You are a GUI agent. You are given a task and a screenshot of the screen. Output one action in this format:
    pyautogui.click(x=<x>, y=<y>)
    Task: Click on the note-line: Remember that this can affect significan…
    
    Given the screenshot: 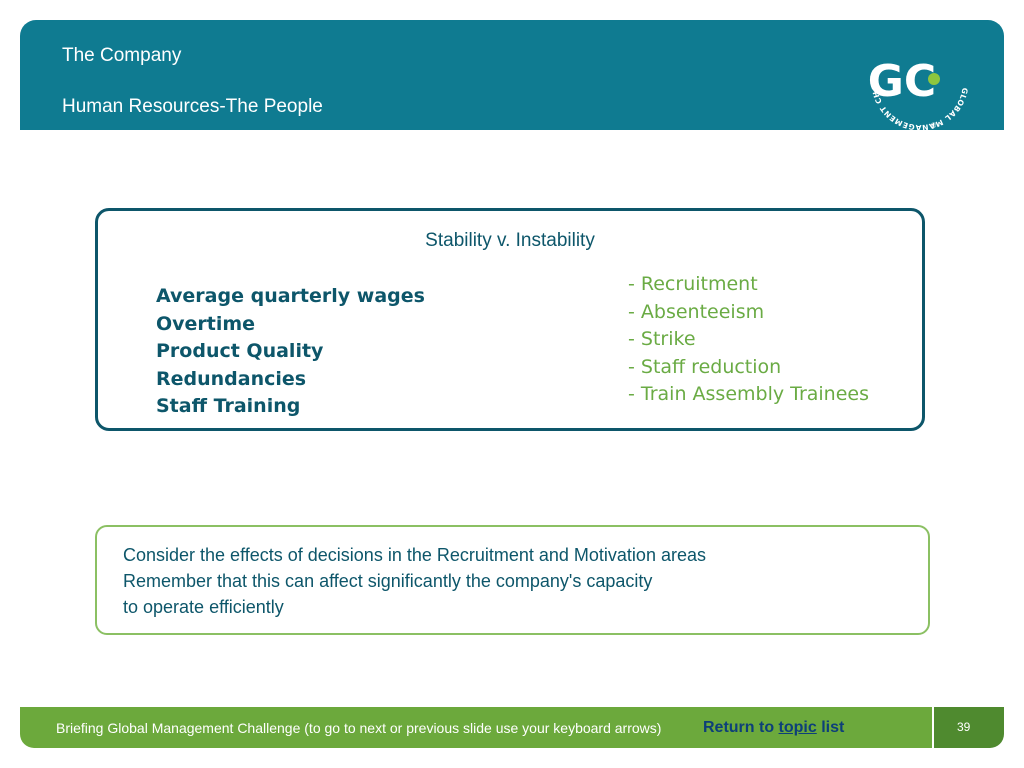 What is the action you would take?
    pyautogui.click(x=388, y=581)
    